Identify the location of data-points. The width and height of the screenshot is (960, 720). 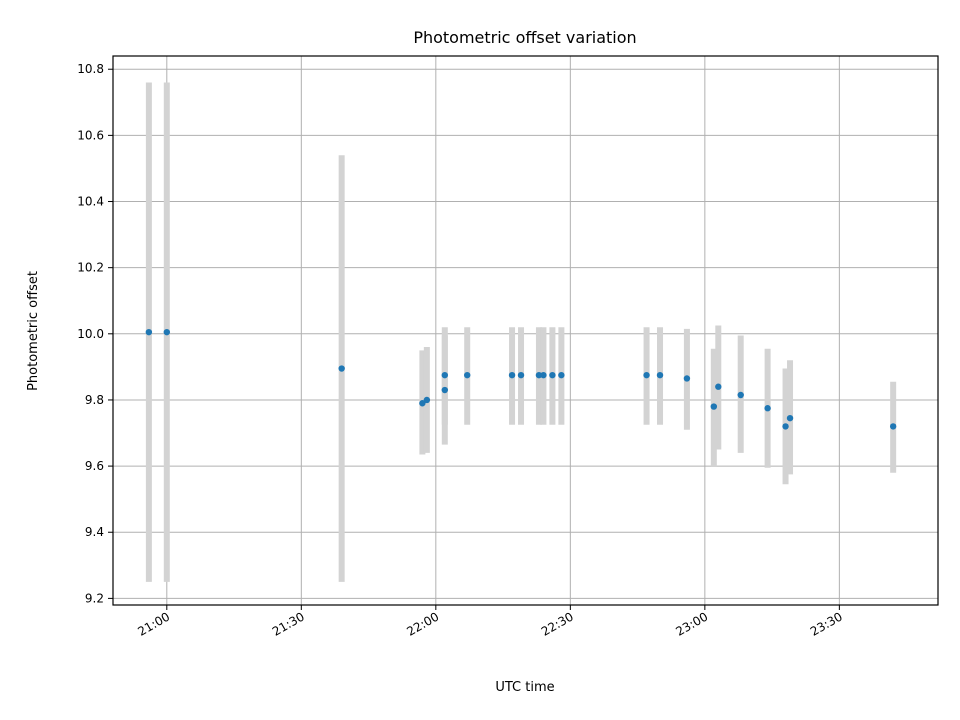
(521, 379).